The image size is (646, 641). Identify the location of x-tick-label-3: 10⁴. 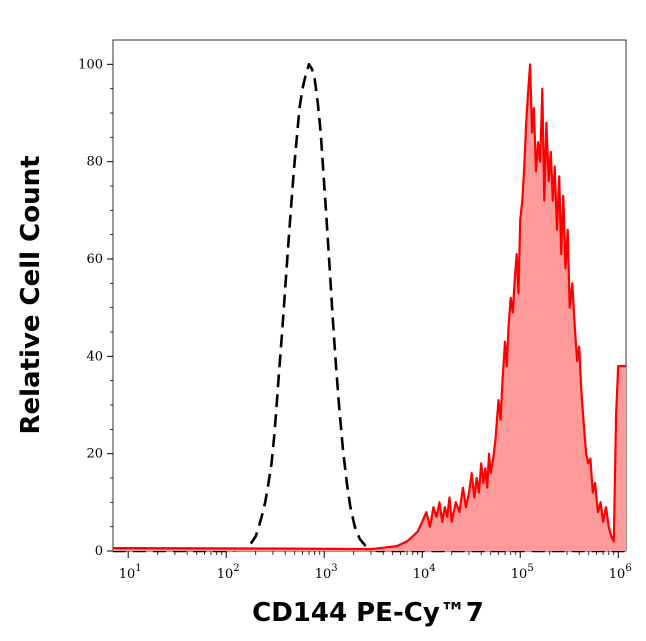
(424, 572).